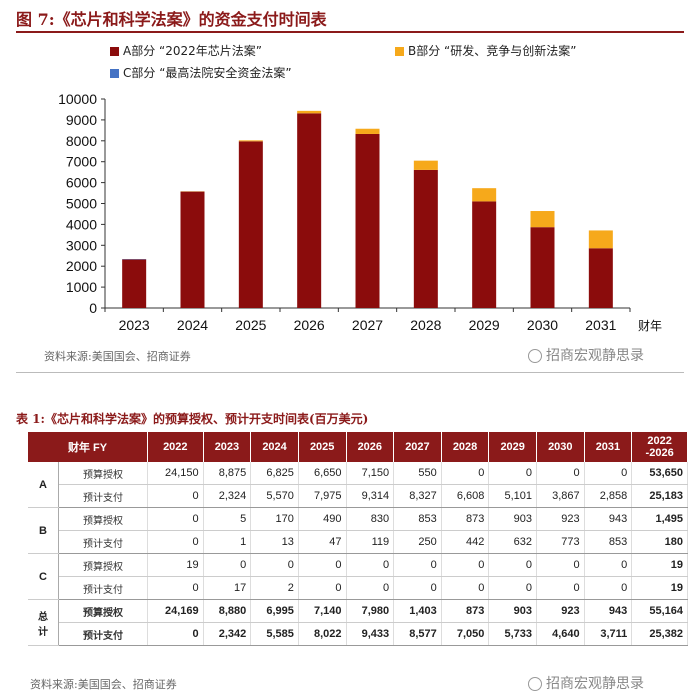 This screenshot has height=697, width=700. What do you see at coordinates (227, 473) in the screenshot?
I see `table-cell: 8,875` at bounding box center [227, 473].